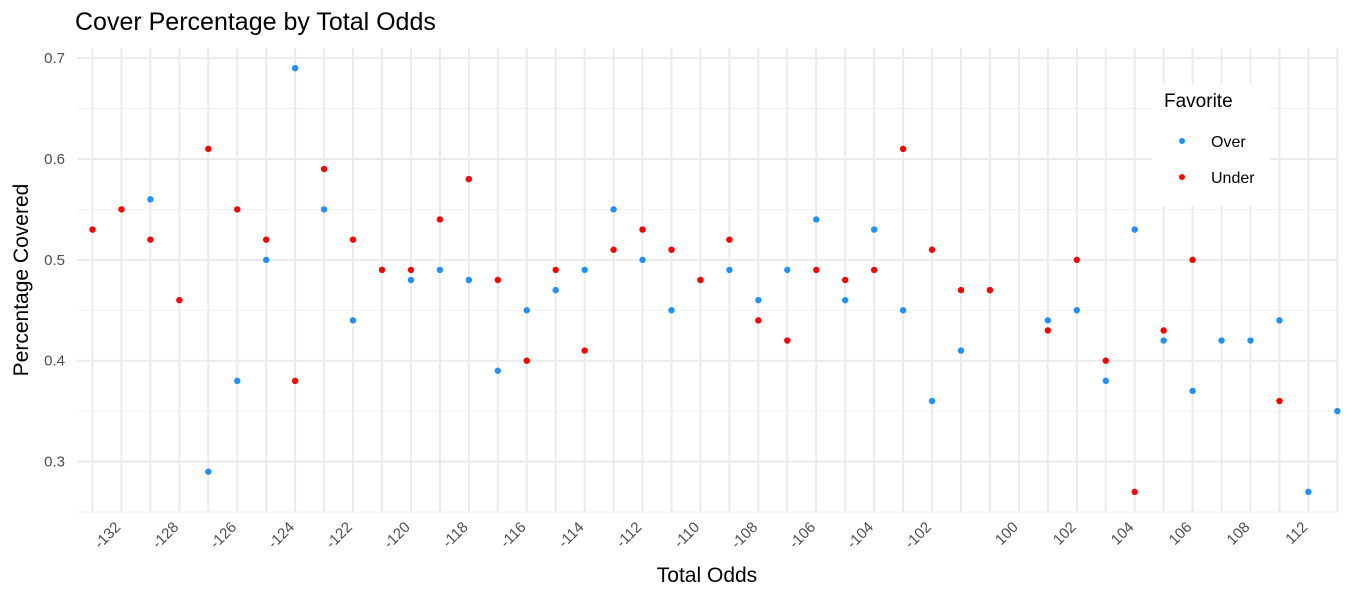  What do you see at coordinates (1007, 534) in the screenshot?
I see `x-tick-label: 100` at bounding box center [1007, 534].